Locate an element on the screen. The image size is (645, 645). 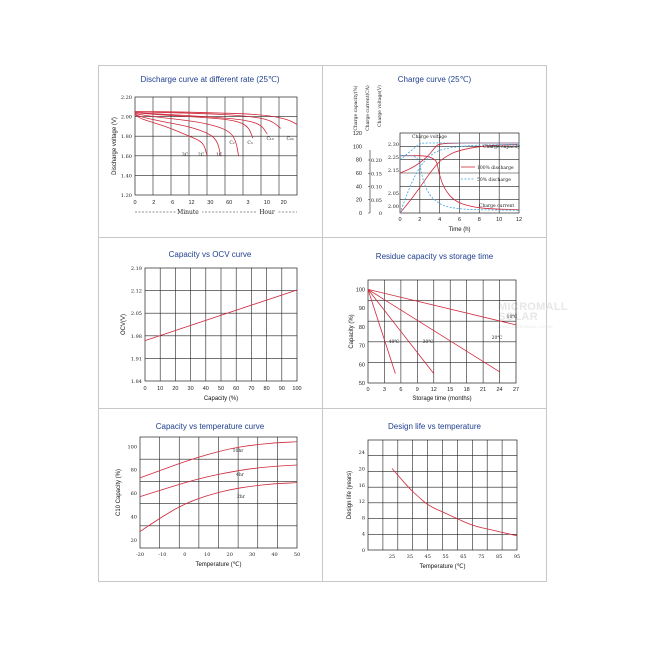
panel-divider-vertical is located at coordinates (322, 323).